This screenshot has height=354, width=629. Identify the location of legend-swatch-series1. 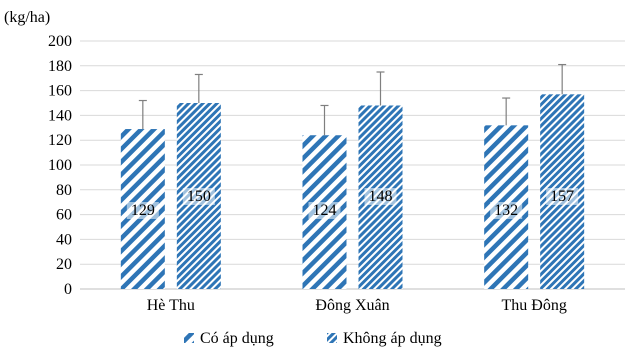
(189, 338).